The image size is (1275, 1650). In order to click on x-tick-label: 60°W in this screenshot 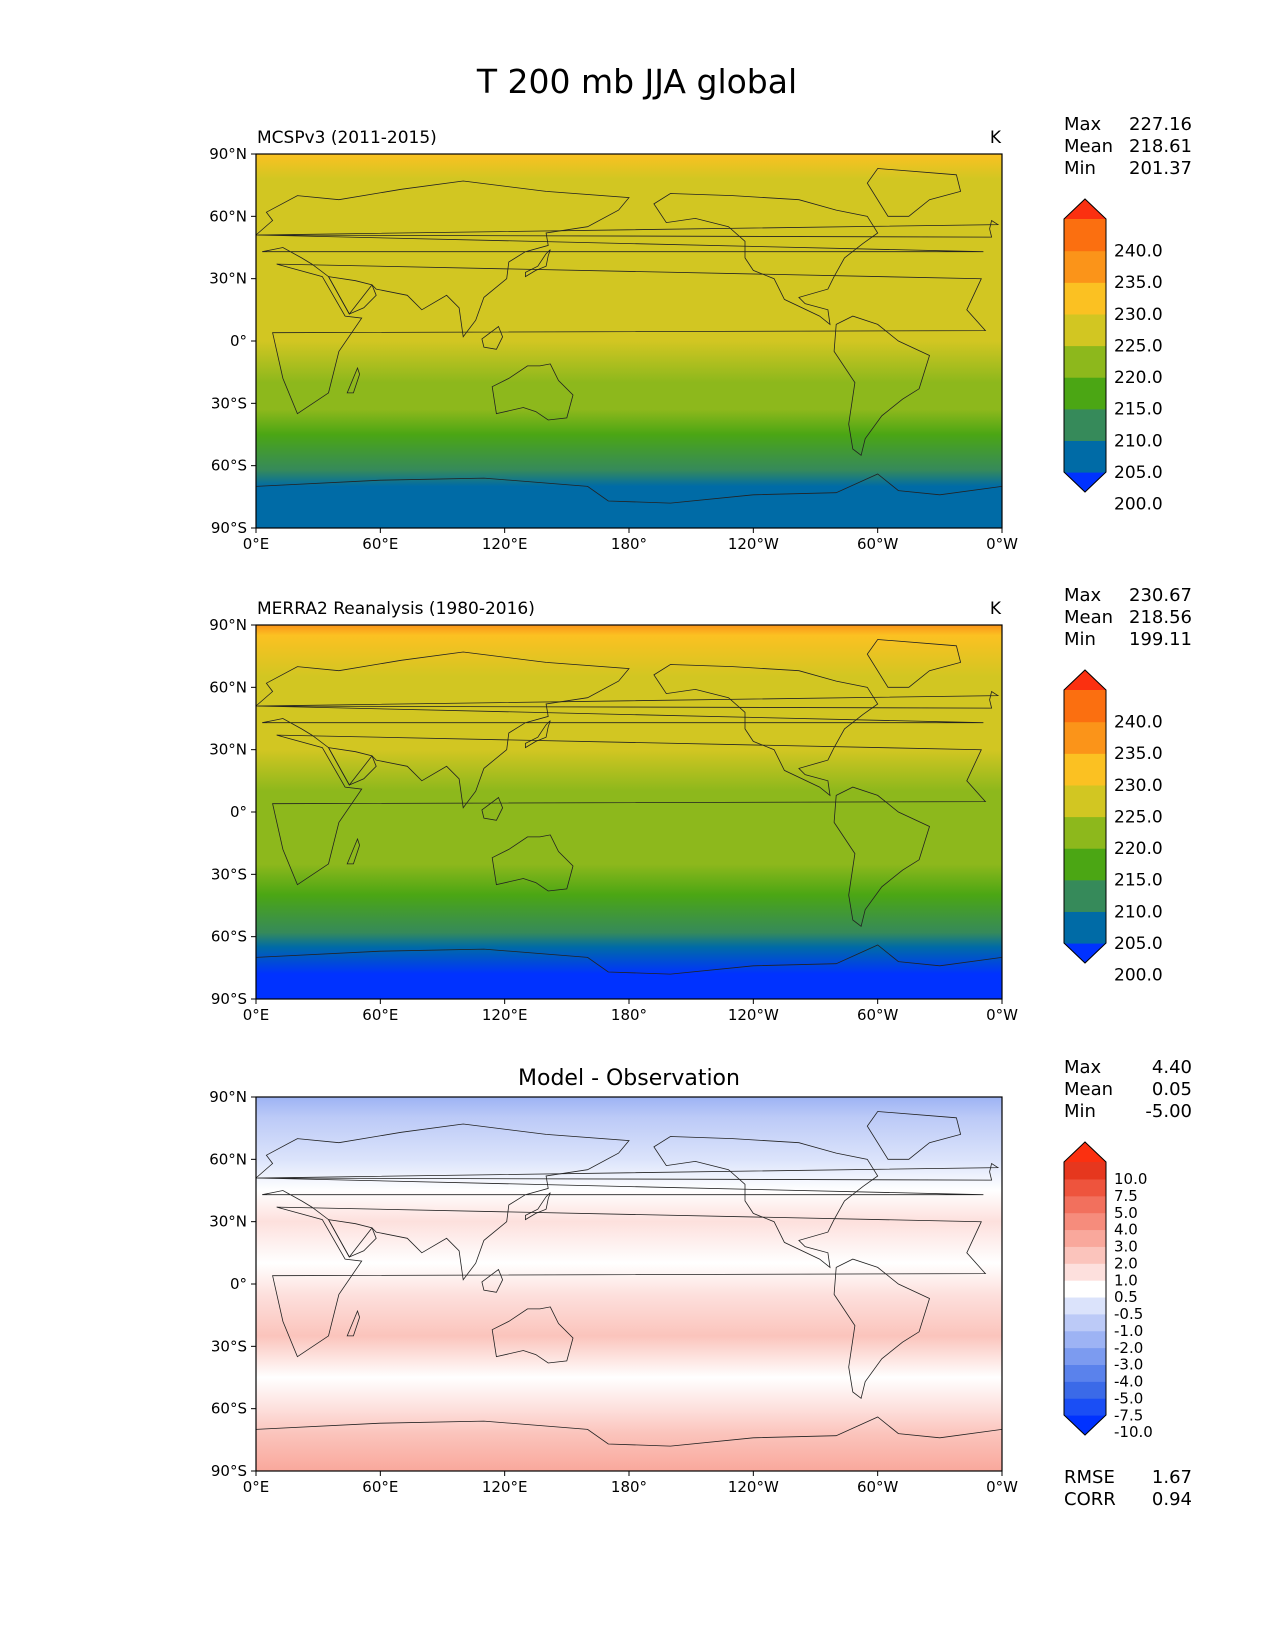, I will do `click(878, 544)`.